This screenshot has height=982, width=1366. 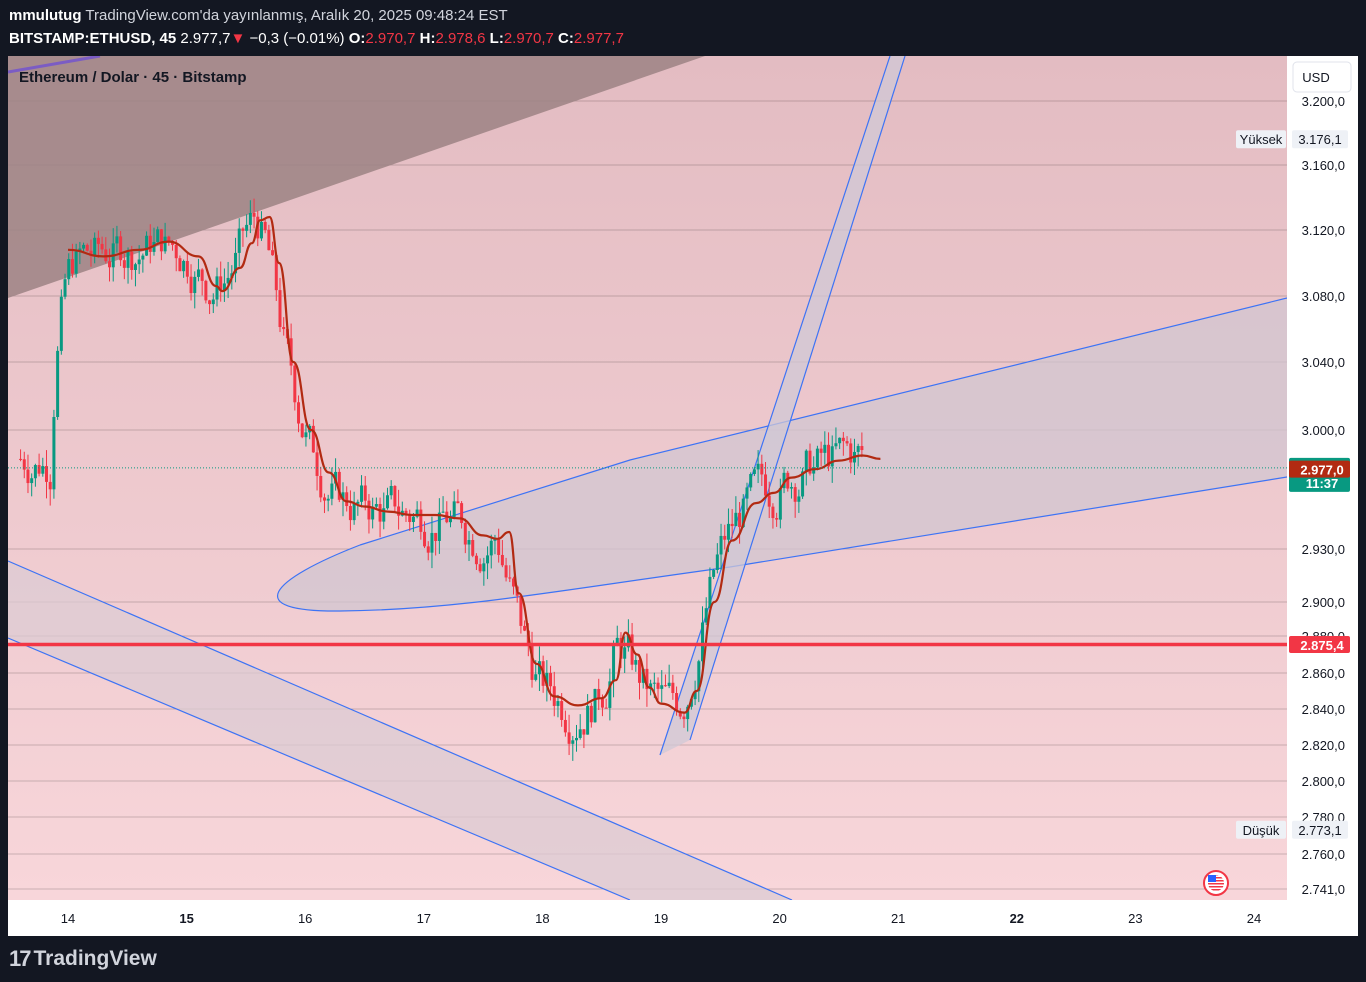 What do you see at coordinates (95, 958) in the screenshot?
I see `brand-name: TradingView` at bounding box center [95, 958].